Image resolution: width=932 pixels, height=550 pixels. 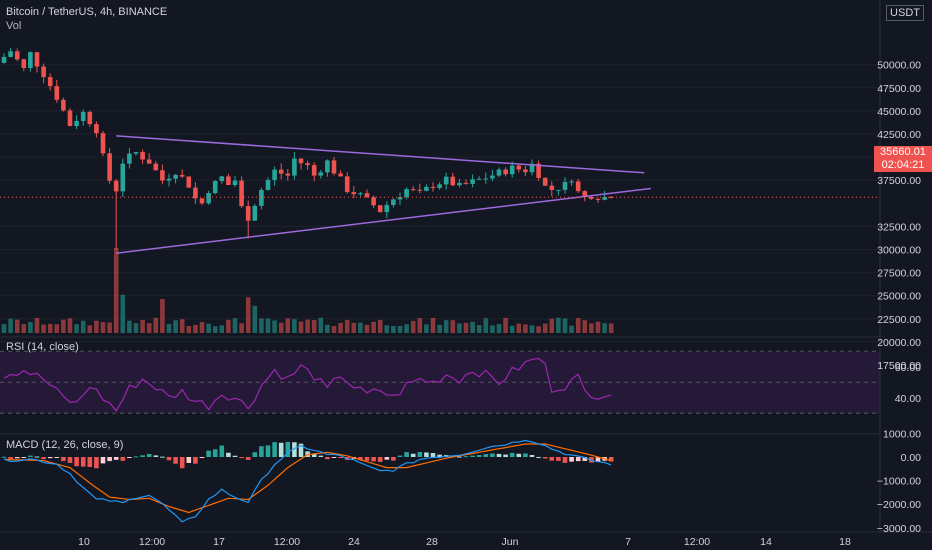 I want to click on lower-trendline, so click(x=383, y=220).